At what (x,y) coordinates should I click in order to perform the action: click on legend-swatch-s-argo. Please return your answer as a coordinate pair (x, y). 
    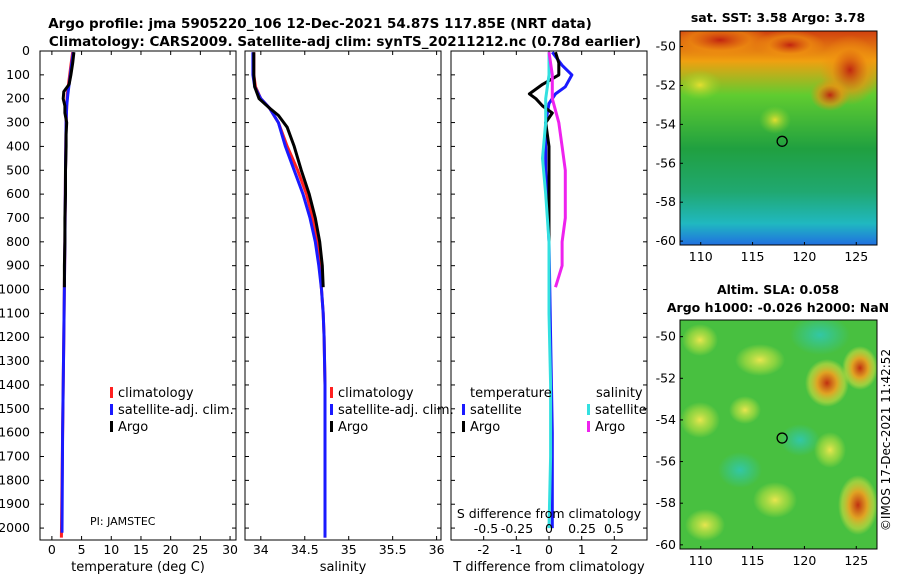
    Looking at the image, I should click on (588, 426).